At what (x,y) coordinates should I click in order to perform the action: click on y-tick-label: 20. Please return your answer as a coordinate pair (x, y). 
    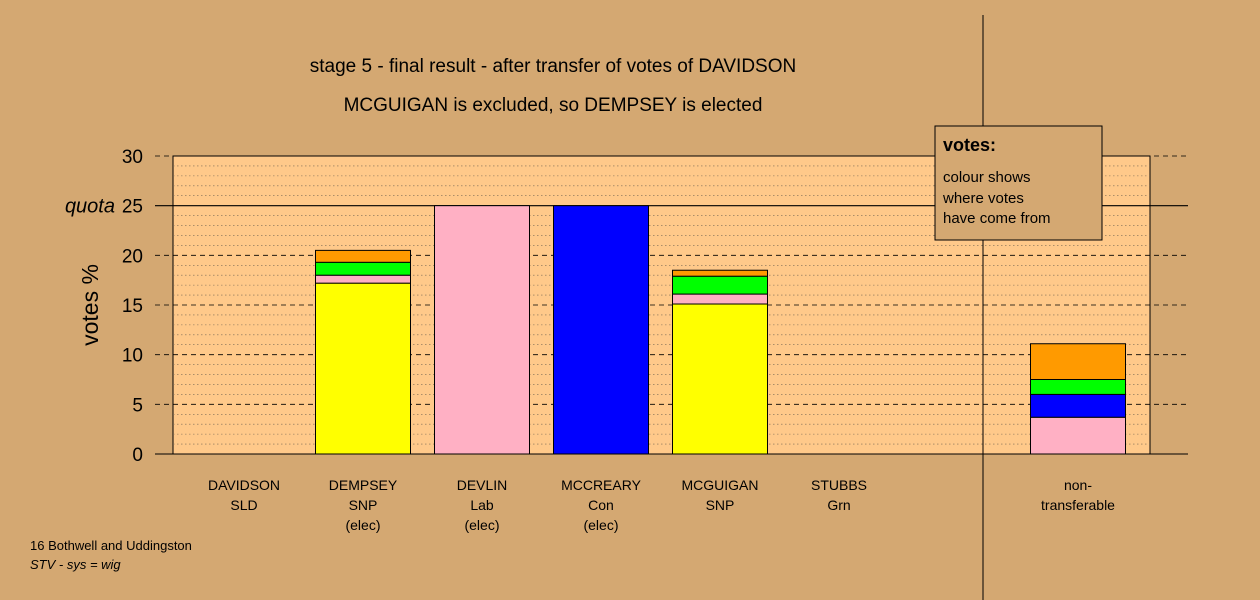
    Looking at the image, I should click on (132, 256).